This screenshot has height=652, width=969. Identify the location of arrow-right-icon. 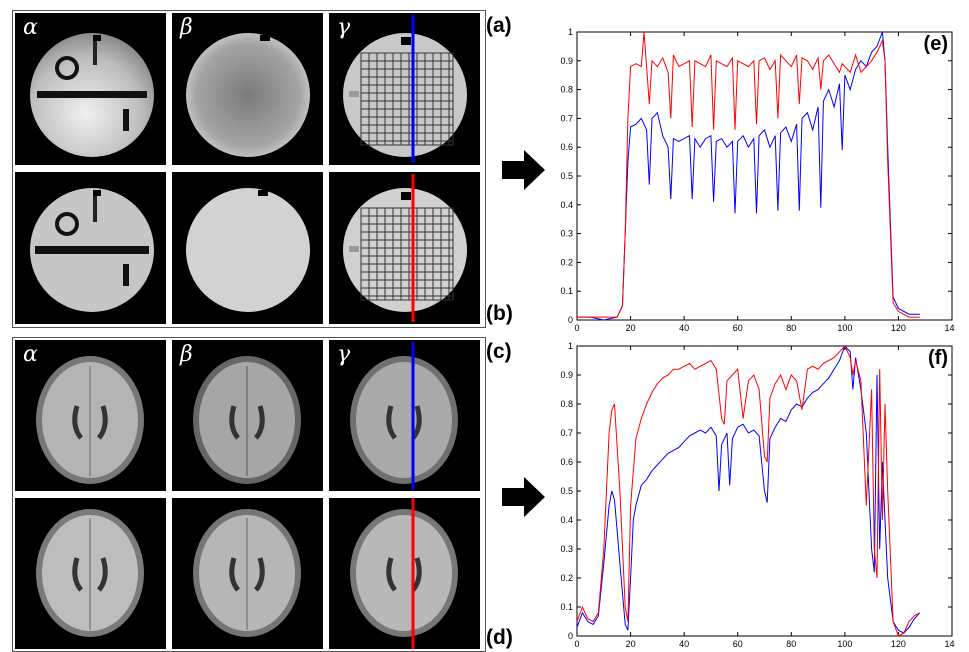
(523, 170).